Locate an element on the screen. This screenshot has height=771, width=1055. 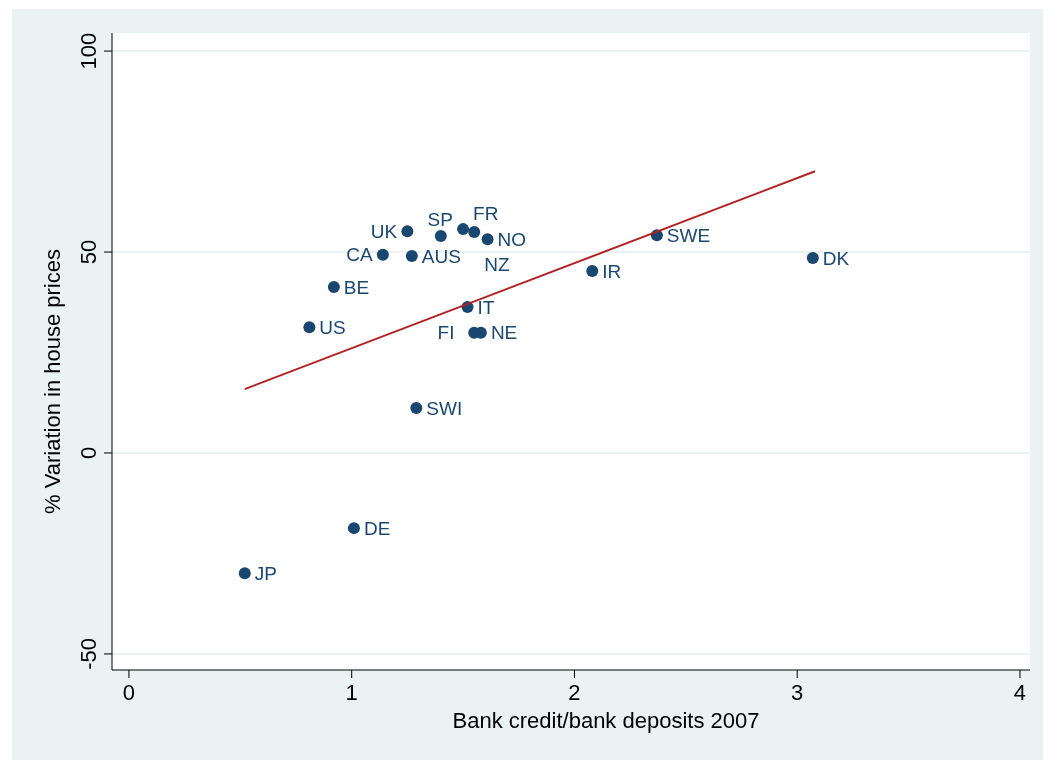
annotation: CA is located at coordinates (359, 255).